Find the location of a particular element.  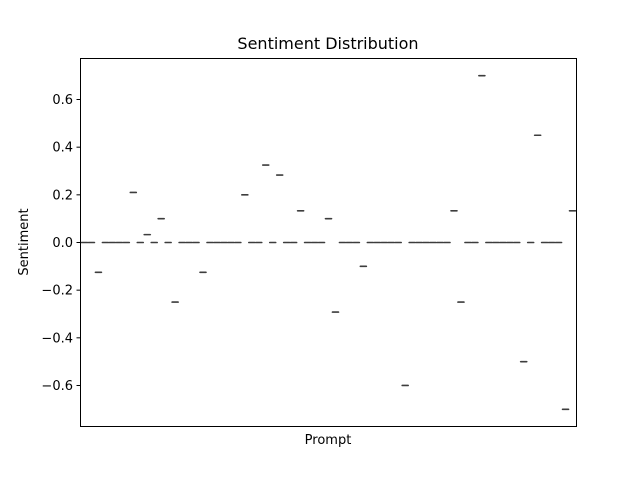

y-tick-label: −0.6 is located at coordinates (57, 386).